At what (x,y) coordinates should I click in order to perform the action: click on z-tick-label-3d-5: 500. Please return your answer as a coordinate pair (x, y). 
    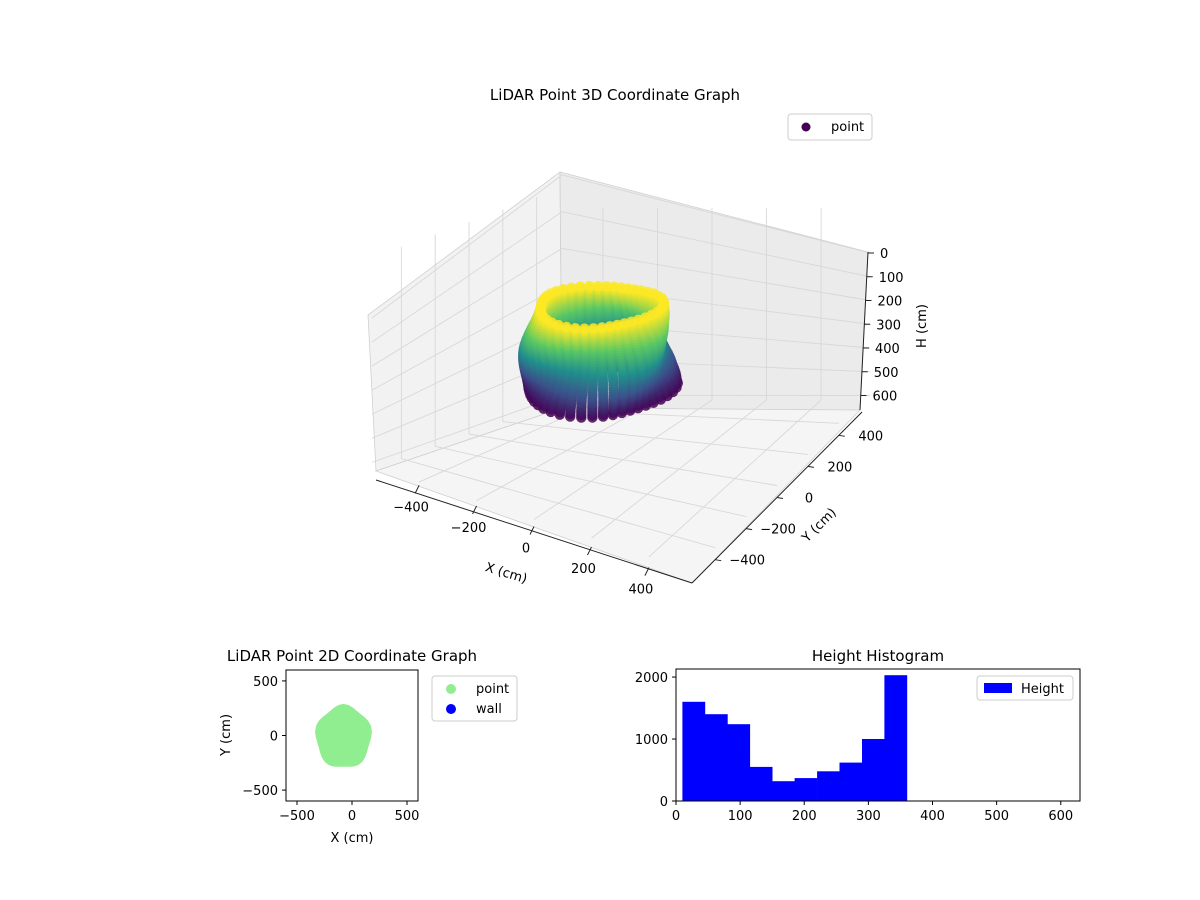
    Looking at the image, I should click on (886, 373).